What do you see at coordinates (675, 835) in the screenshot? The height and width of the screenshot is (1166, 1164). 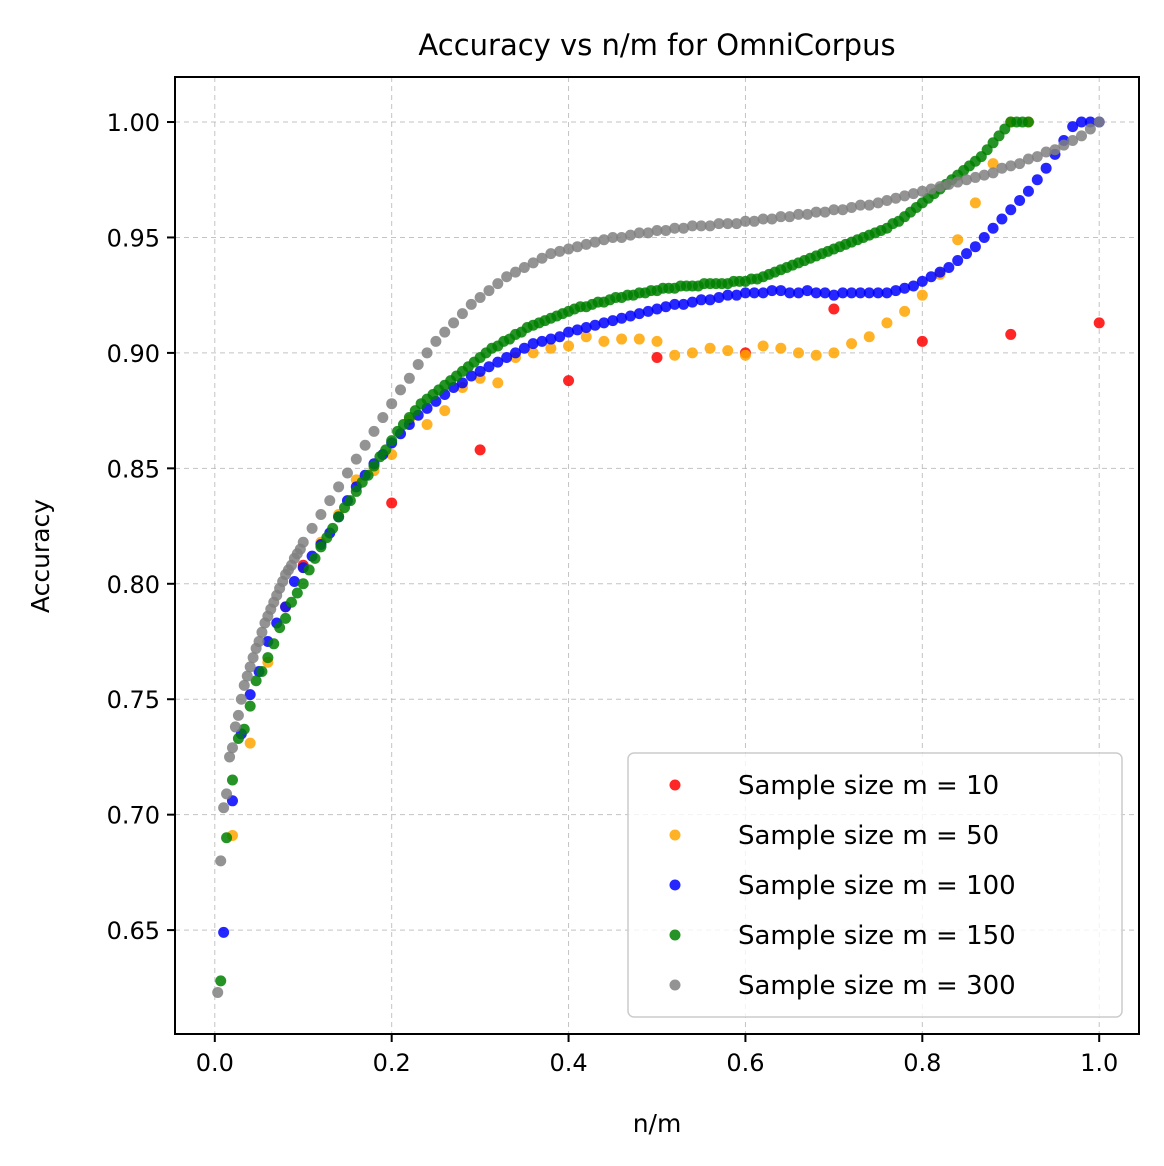 I see `legend-marker-m50` at bounding box center [675, 835].